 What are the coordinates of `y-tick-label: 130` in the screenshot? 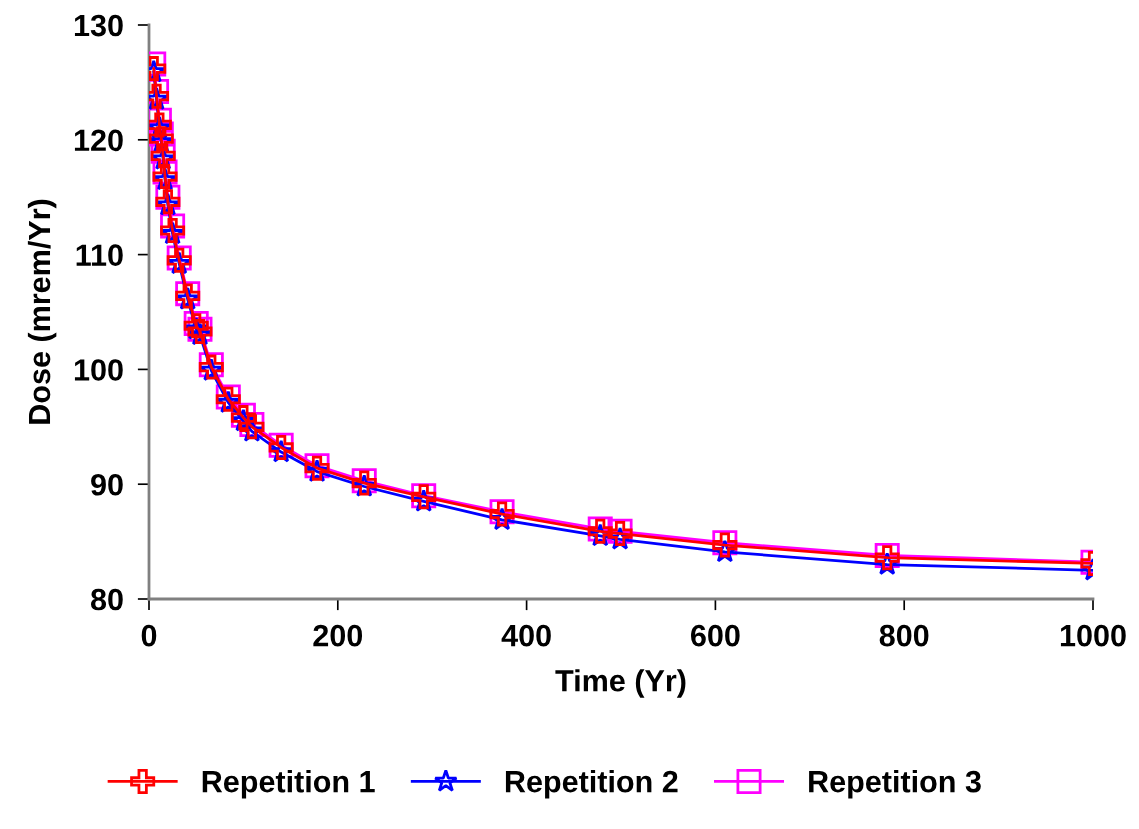 It's located at (98, 25).